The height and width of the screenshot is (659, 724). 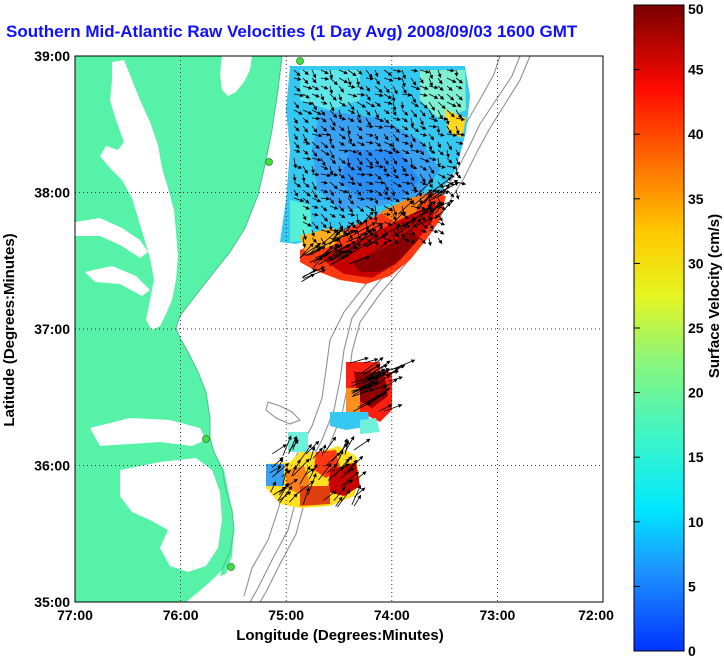 What do you see at coordinates (52, 56) in the screenshot?
I see `y-tick-label: 39:00` at bounding box center [52, 56].